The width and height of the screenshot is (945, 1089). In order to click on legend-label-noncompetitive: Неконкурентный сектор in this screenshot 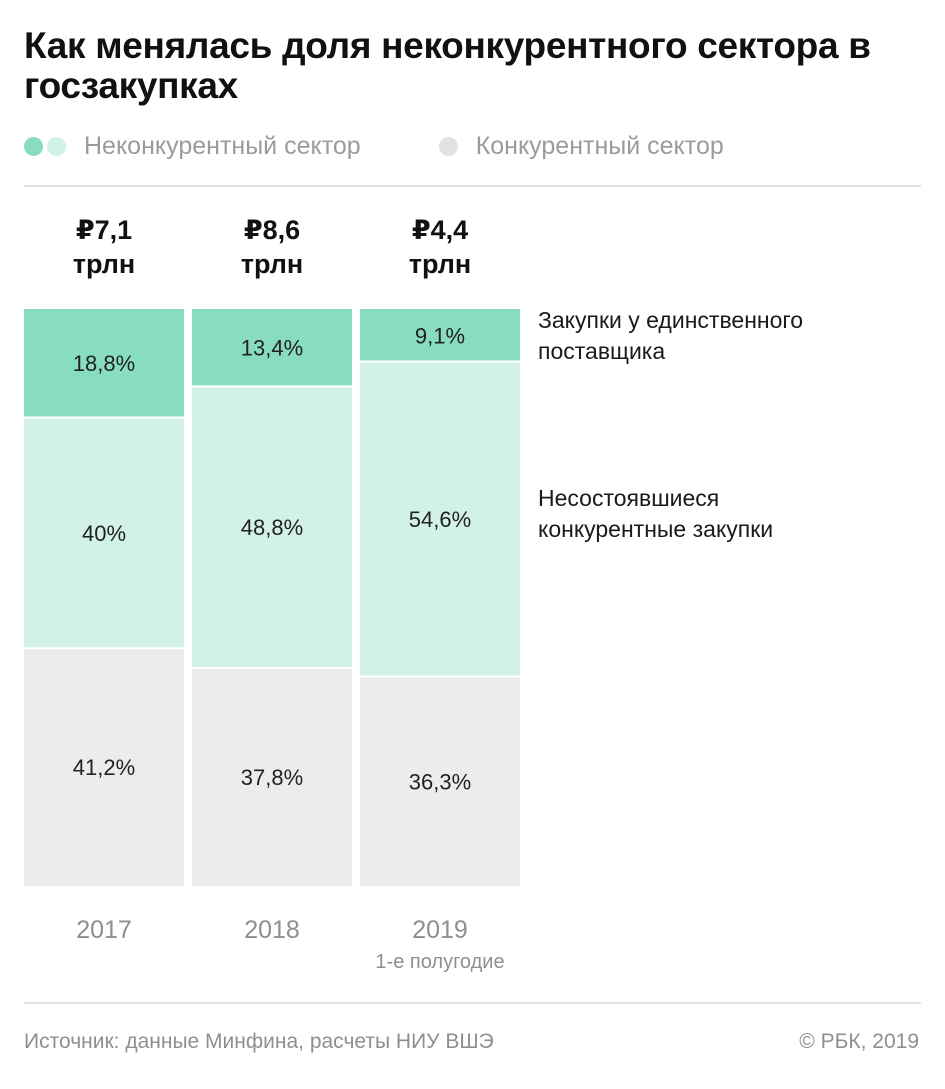, I will do `click(222, 145)`.